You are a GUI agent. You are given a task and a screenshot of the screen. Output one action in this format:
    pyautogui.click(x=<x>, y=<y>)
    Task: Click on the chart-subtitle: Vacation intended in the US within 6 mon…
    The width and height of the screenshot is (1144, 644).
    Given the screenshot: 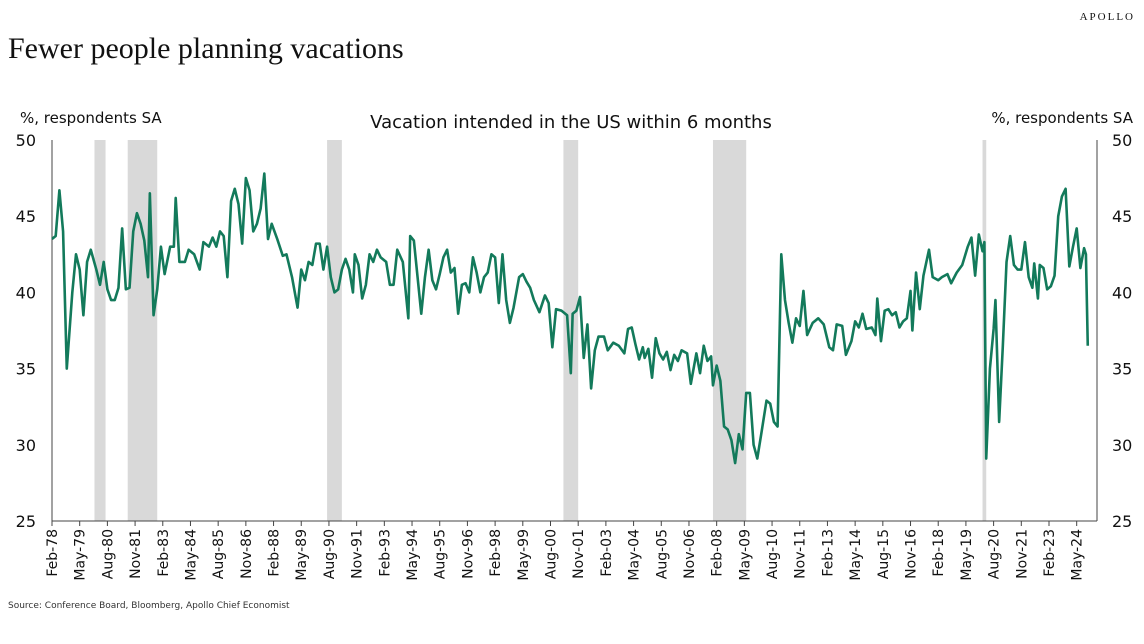 What is the action you would take?
    pyautogui.click(x=571, y=122)
    